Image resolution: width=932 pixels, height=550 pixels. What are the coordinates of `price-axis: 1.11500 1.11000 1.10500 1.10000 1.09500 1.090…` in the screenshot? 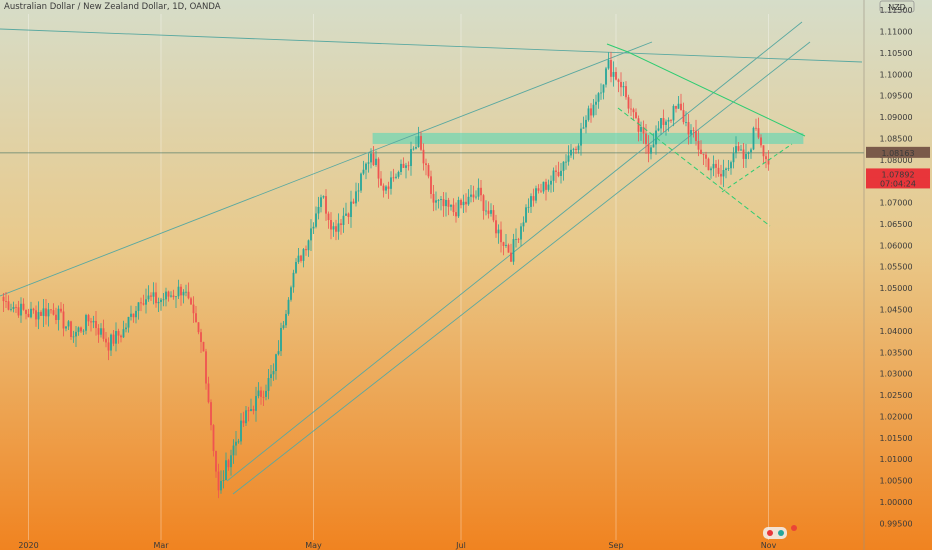 It's located at (895, 267).